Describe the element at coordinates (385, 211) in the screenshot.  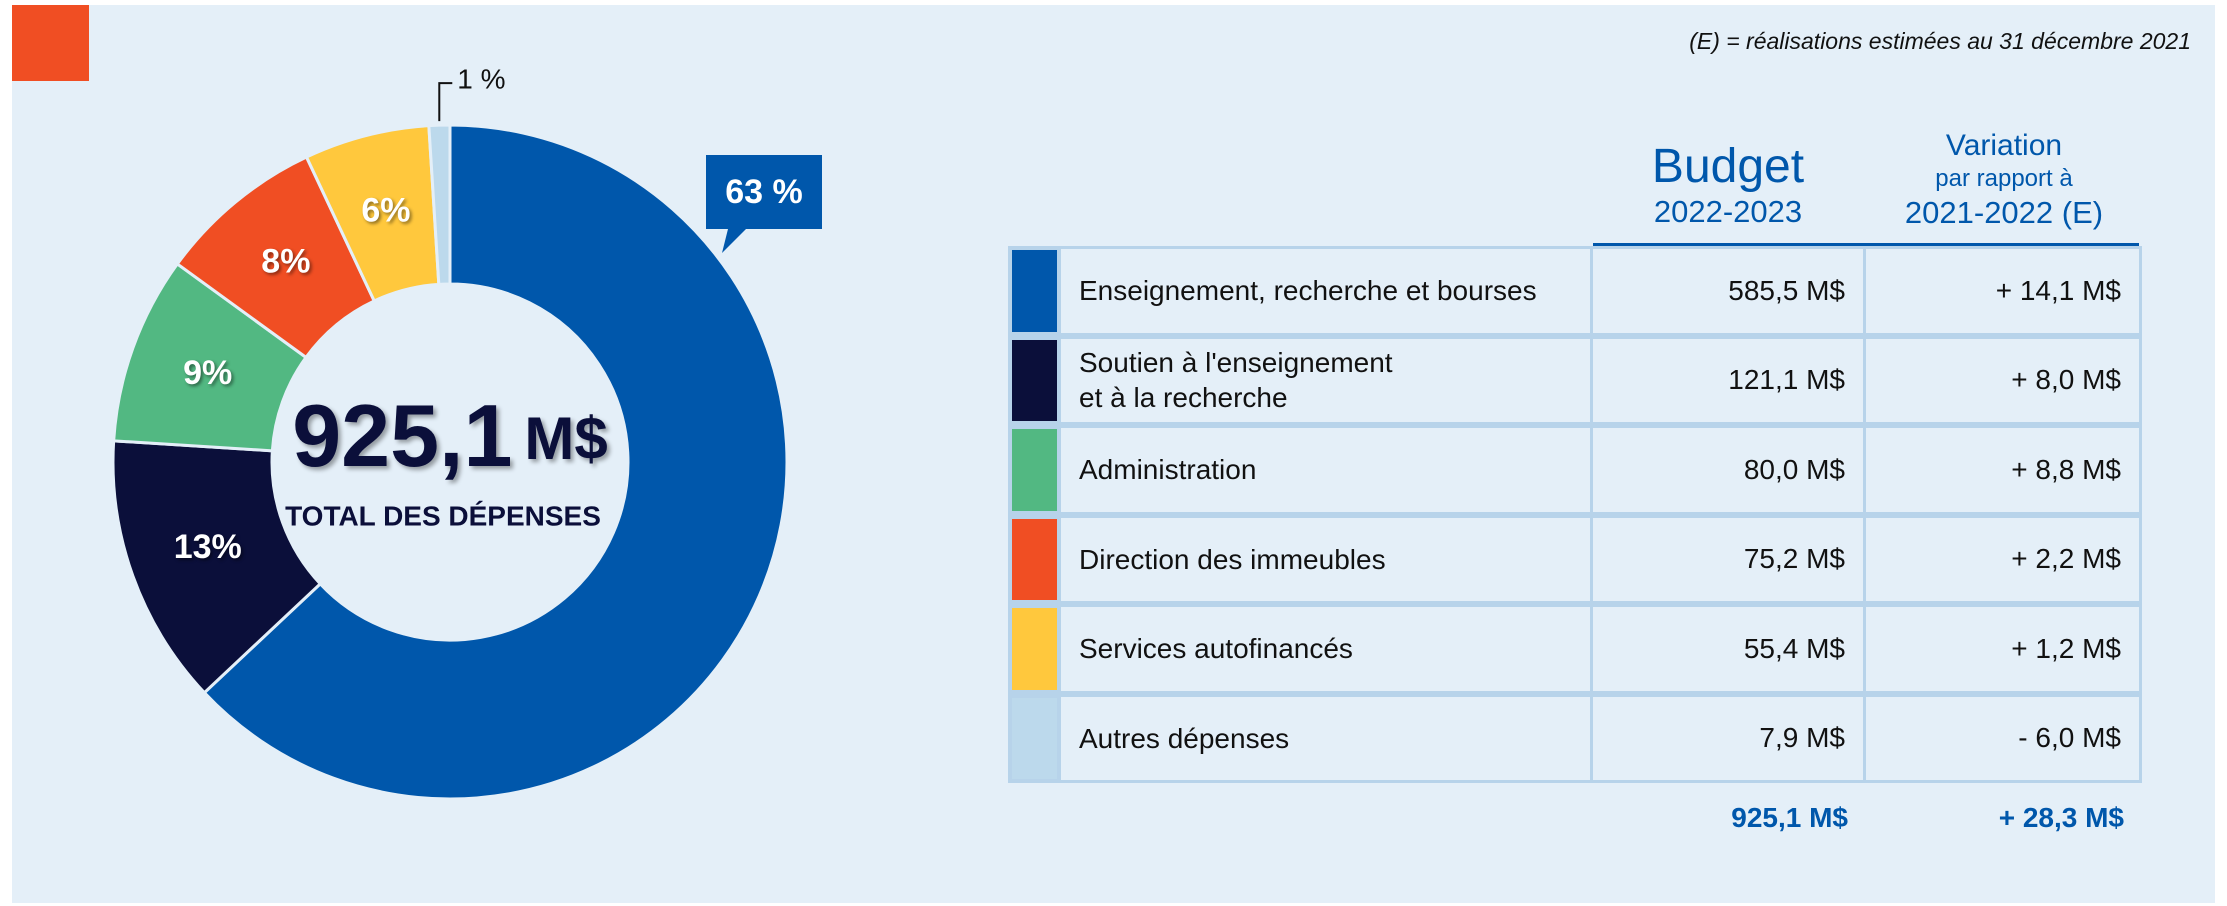
I see `data-label: 6%` at that location.